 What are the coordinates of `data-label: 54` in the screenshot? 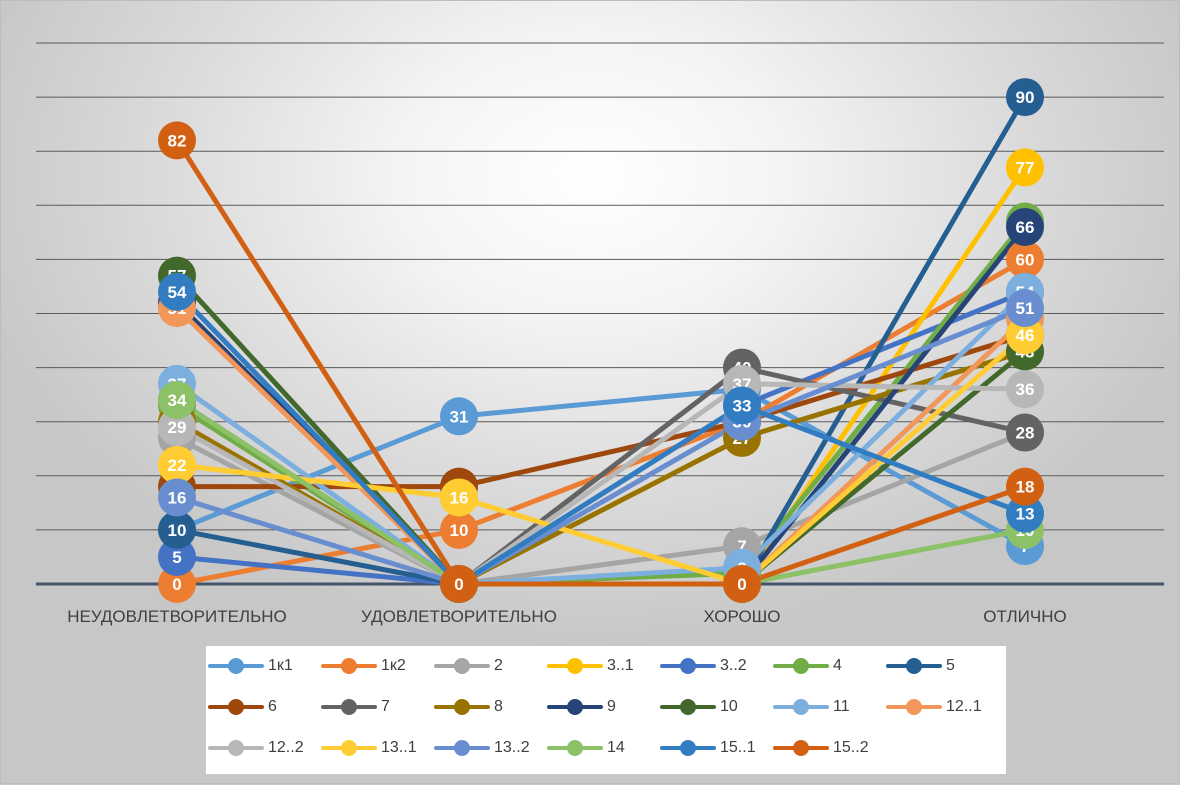 It's located at (177, 292).